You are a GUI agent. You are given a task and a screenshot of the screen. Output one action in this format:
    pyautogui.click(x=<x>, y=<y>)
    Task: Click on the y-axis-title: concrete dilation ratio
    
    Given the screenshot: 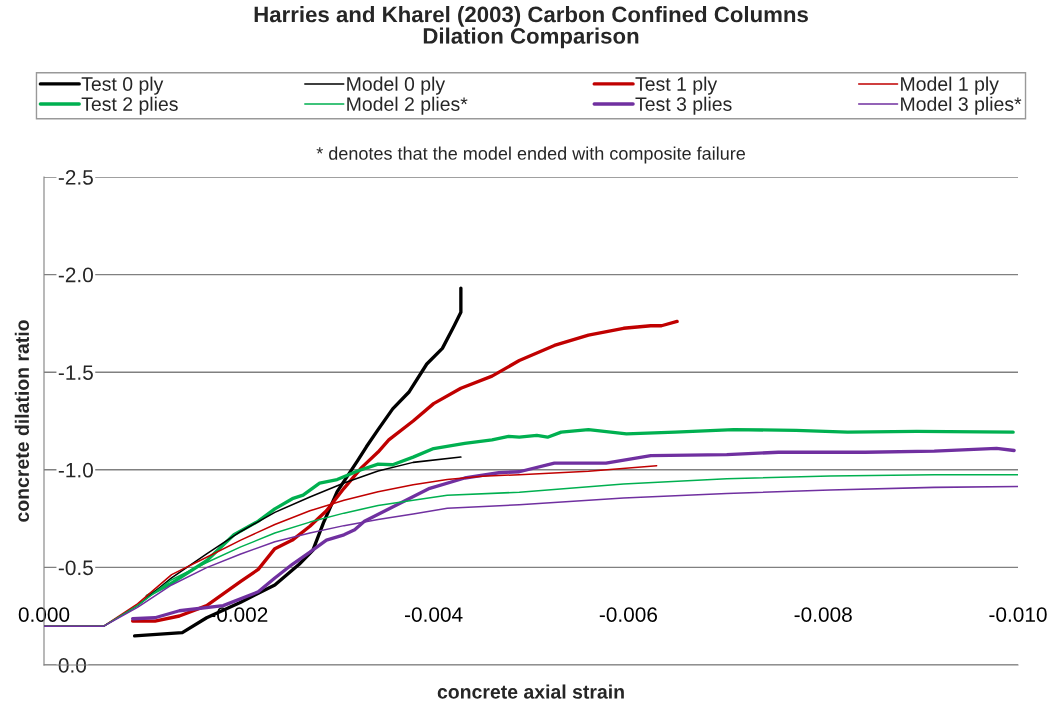 What is the action you would take?
    pyautogui.click(x=22, y=421)
    